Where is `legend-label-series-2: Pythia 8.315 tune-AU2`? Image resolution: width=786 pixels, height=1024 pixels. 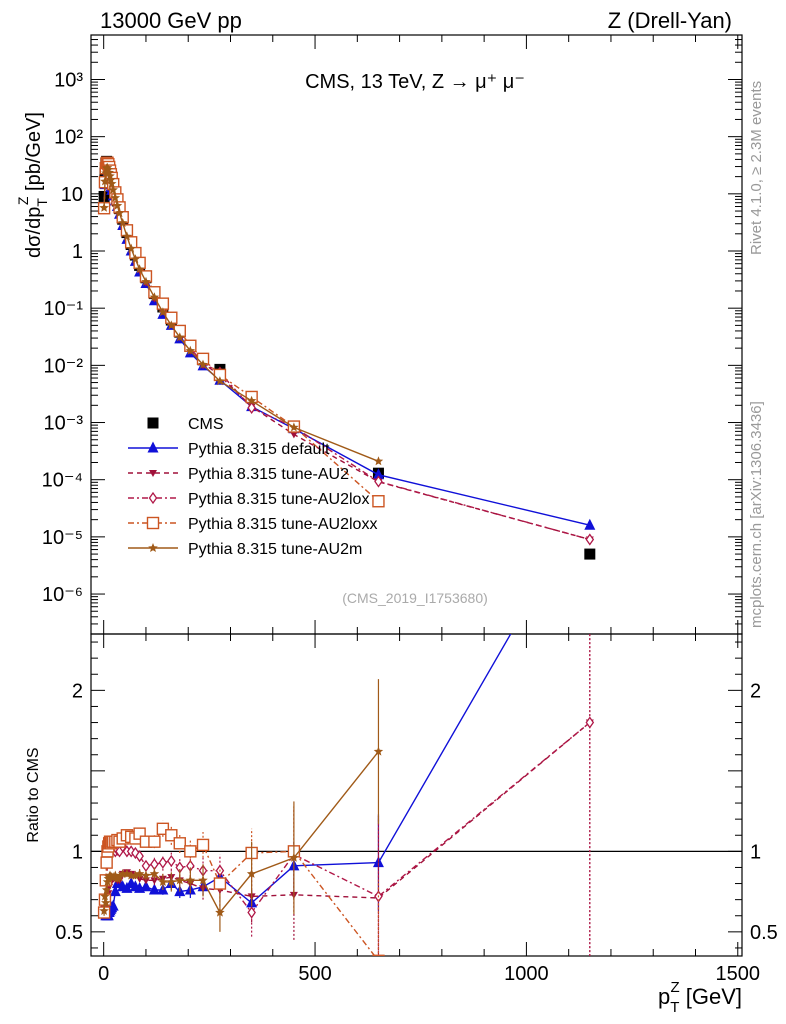 legend-label-series-2: Pythia 8.315 tune-AU2 is located at coordinates (268, 474).